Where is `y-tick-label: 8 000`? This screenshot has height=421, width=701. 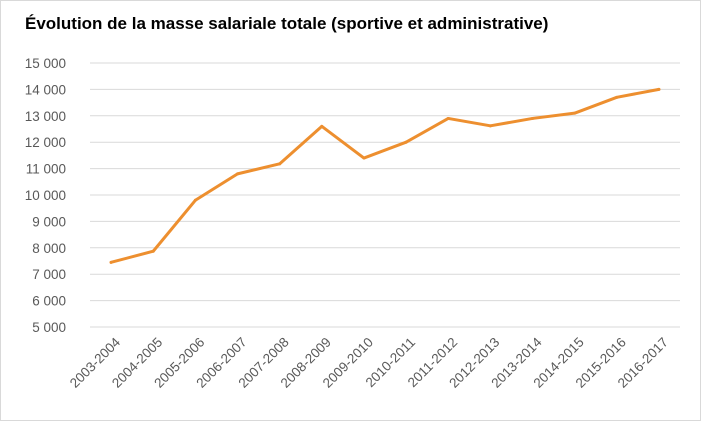 y-tick-label: 8 000 is located at coordinates (49, 248).